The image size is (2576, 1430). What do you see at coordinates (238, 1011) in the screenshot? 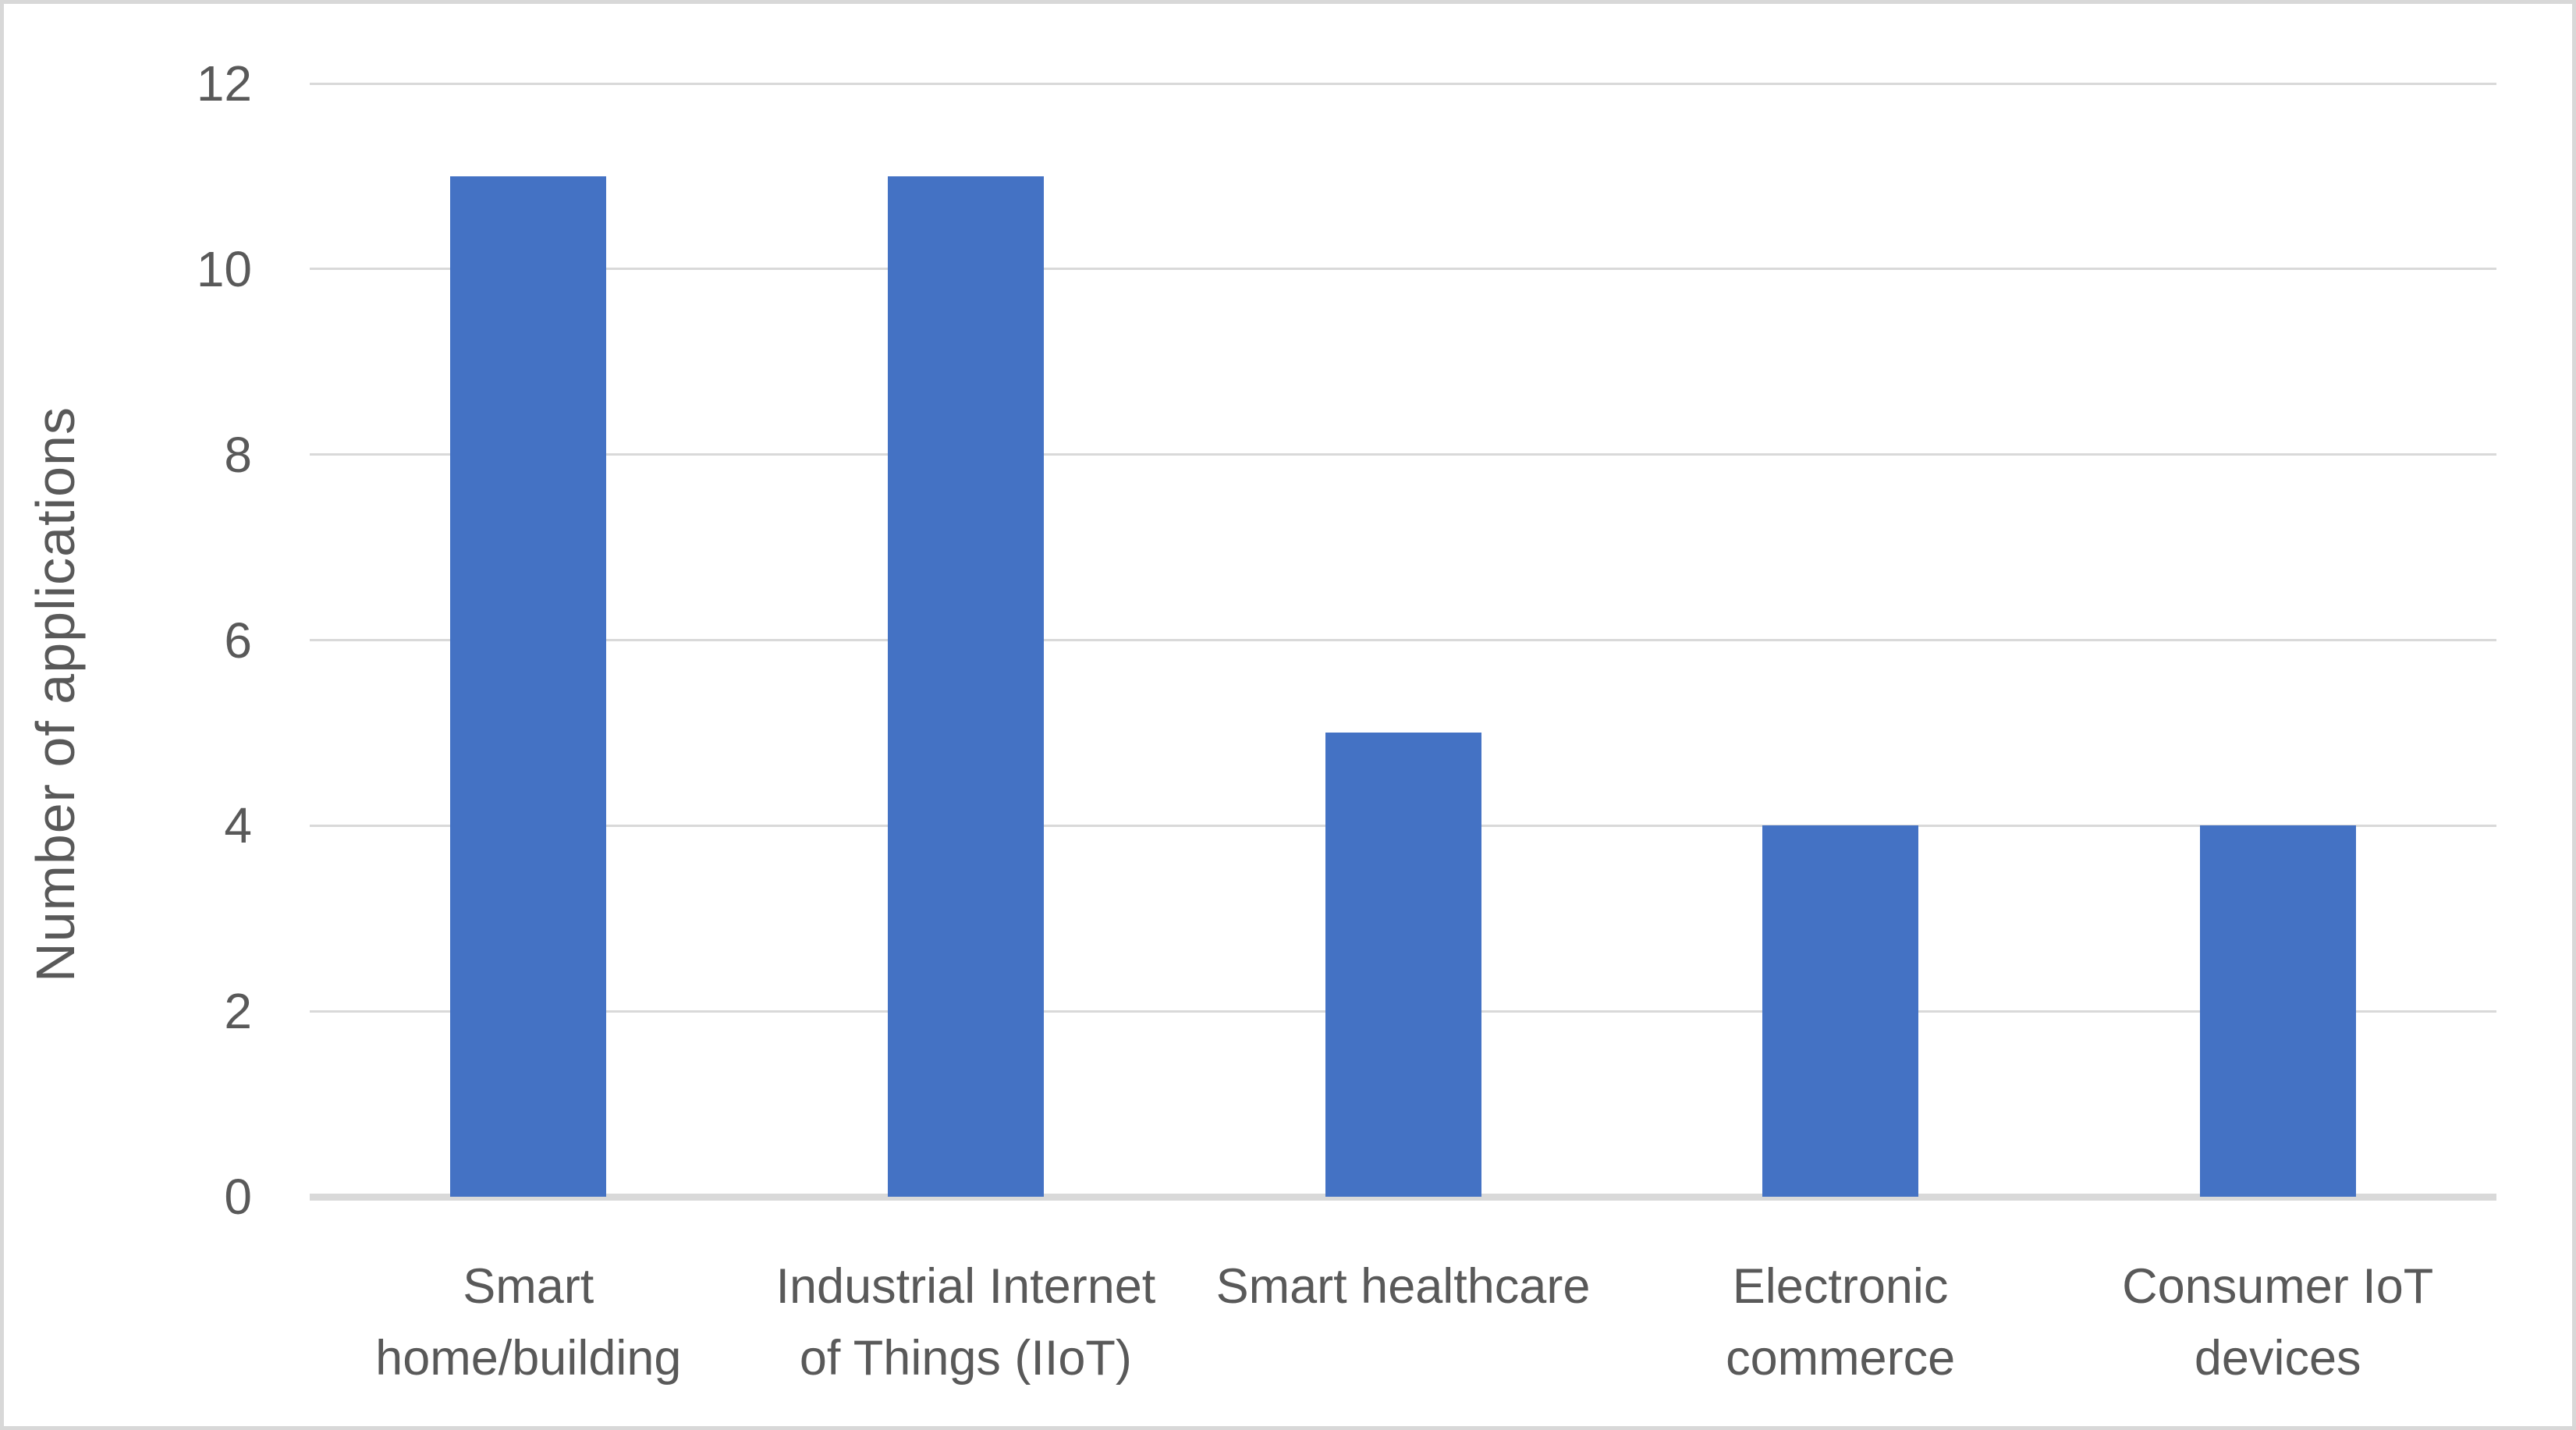
I see `y-axis-tick-label-2: 2` at bounding box center [238, 1011].